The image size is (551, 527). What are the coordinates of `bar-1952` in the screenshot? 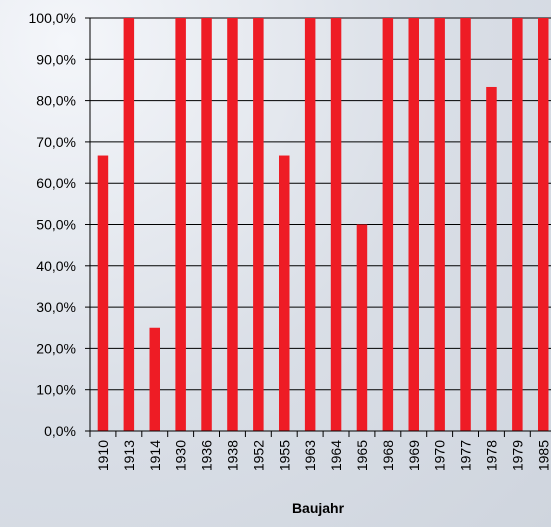 It's located at (258, 224).